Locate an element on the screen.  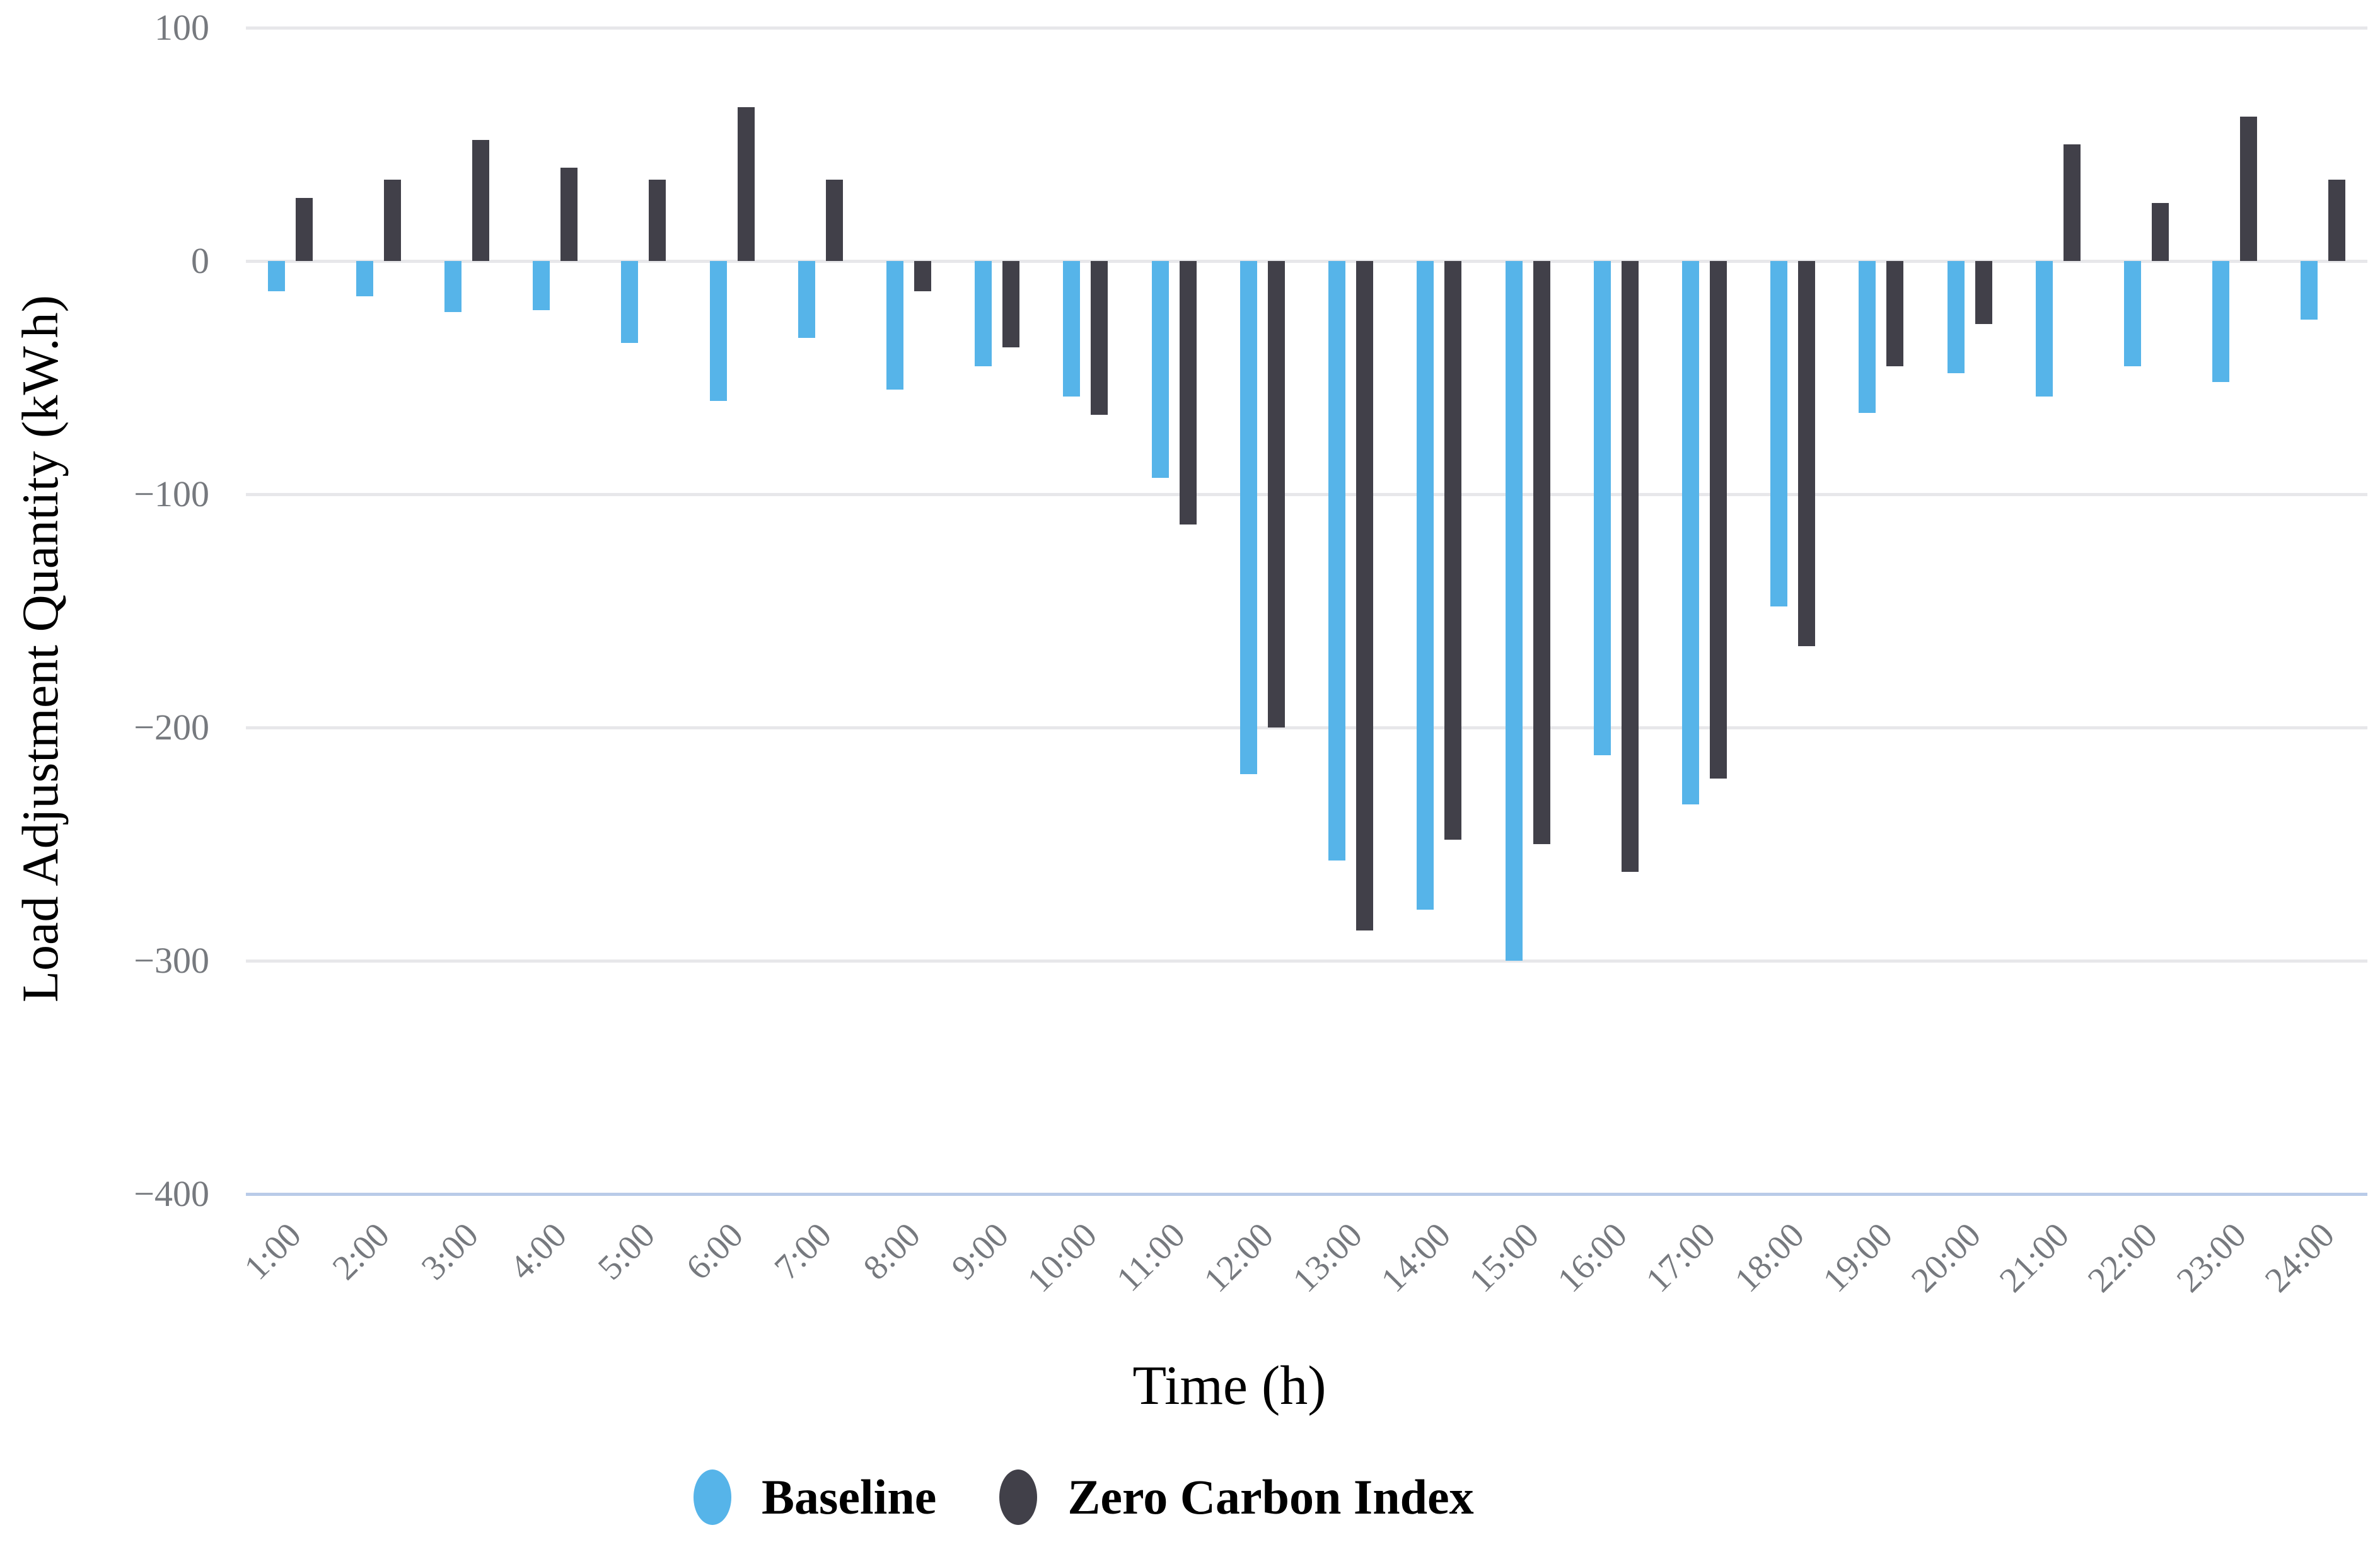
bar-baseline-24:00 is located at coordinates (2309, 290).